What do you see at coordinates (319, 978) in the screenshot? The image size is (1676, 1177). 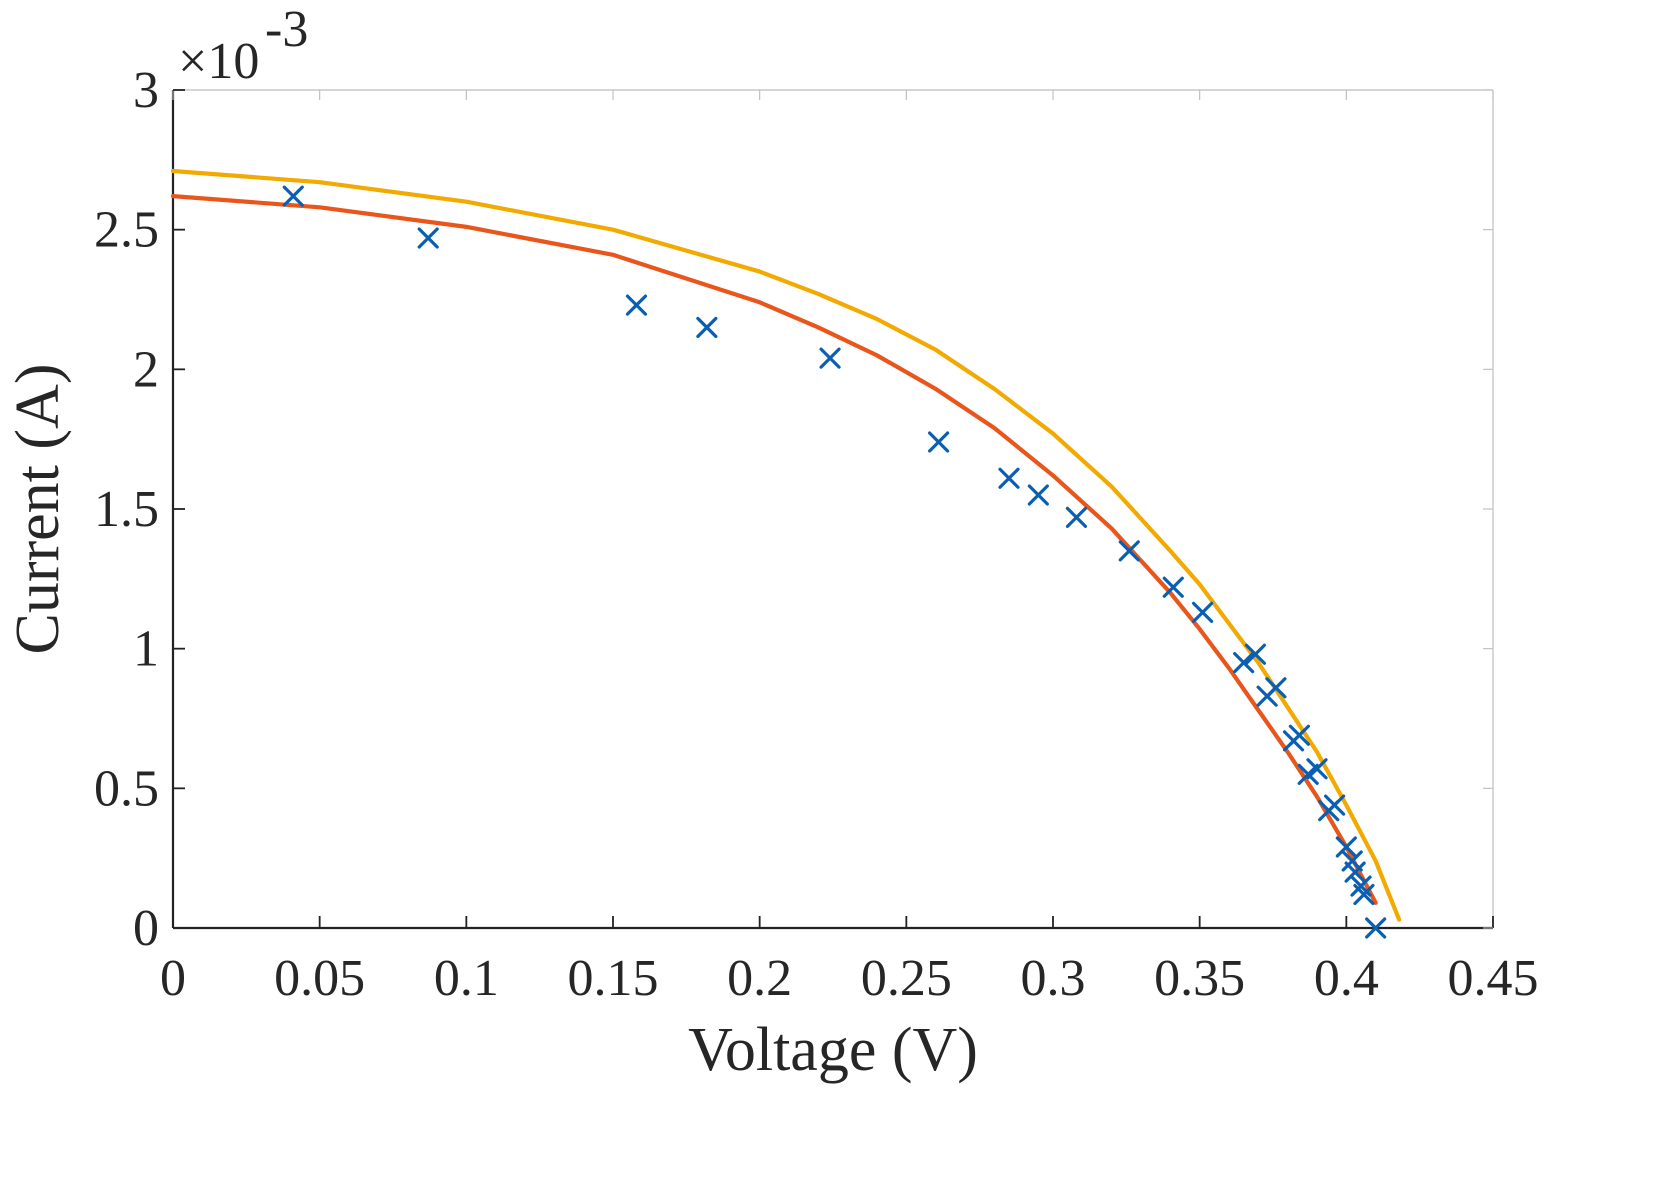 I see `x-tick-label: 0.05` at bounding box center [319, 978].